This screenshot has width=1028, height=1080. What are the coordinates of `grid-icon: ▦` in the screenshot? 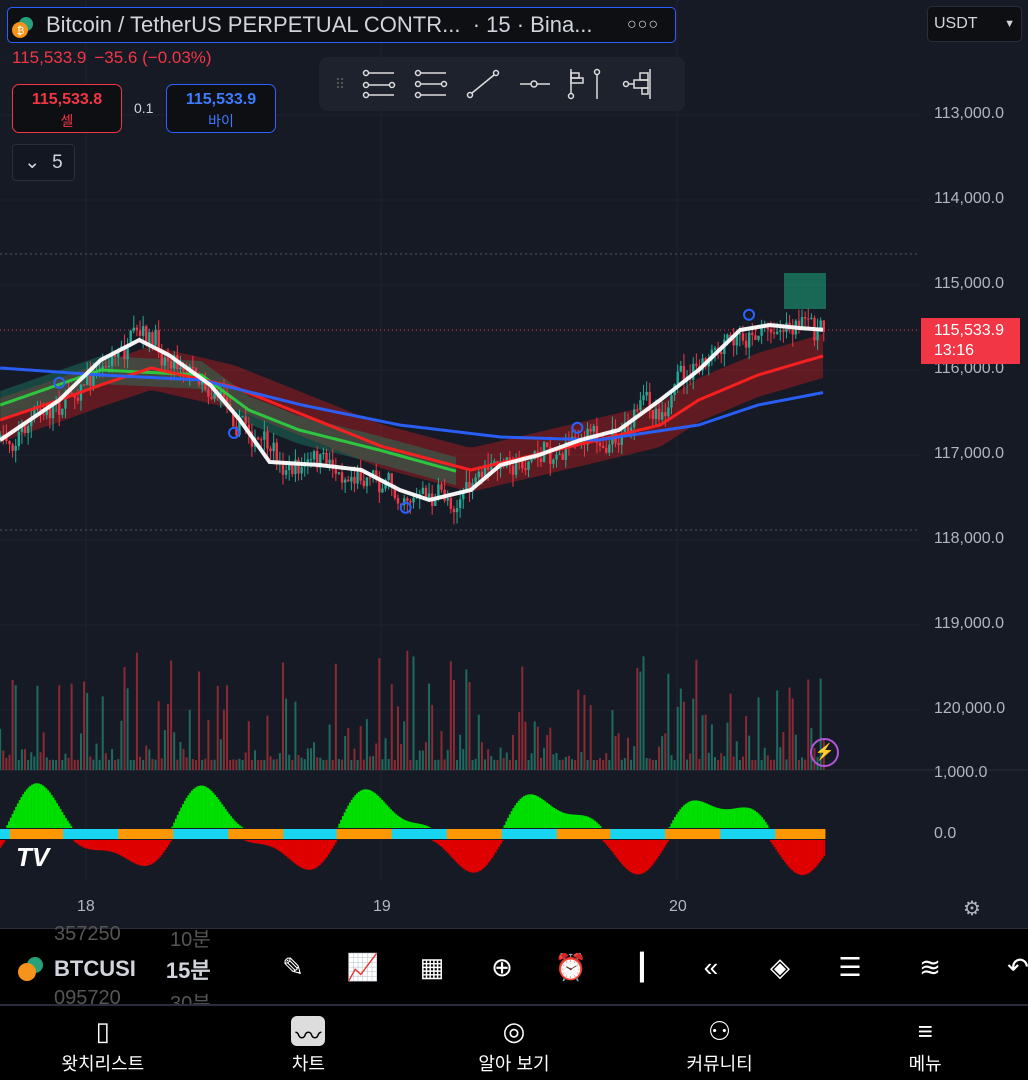 It's located at (432, 966).